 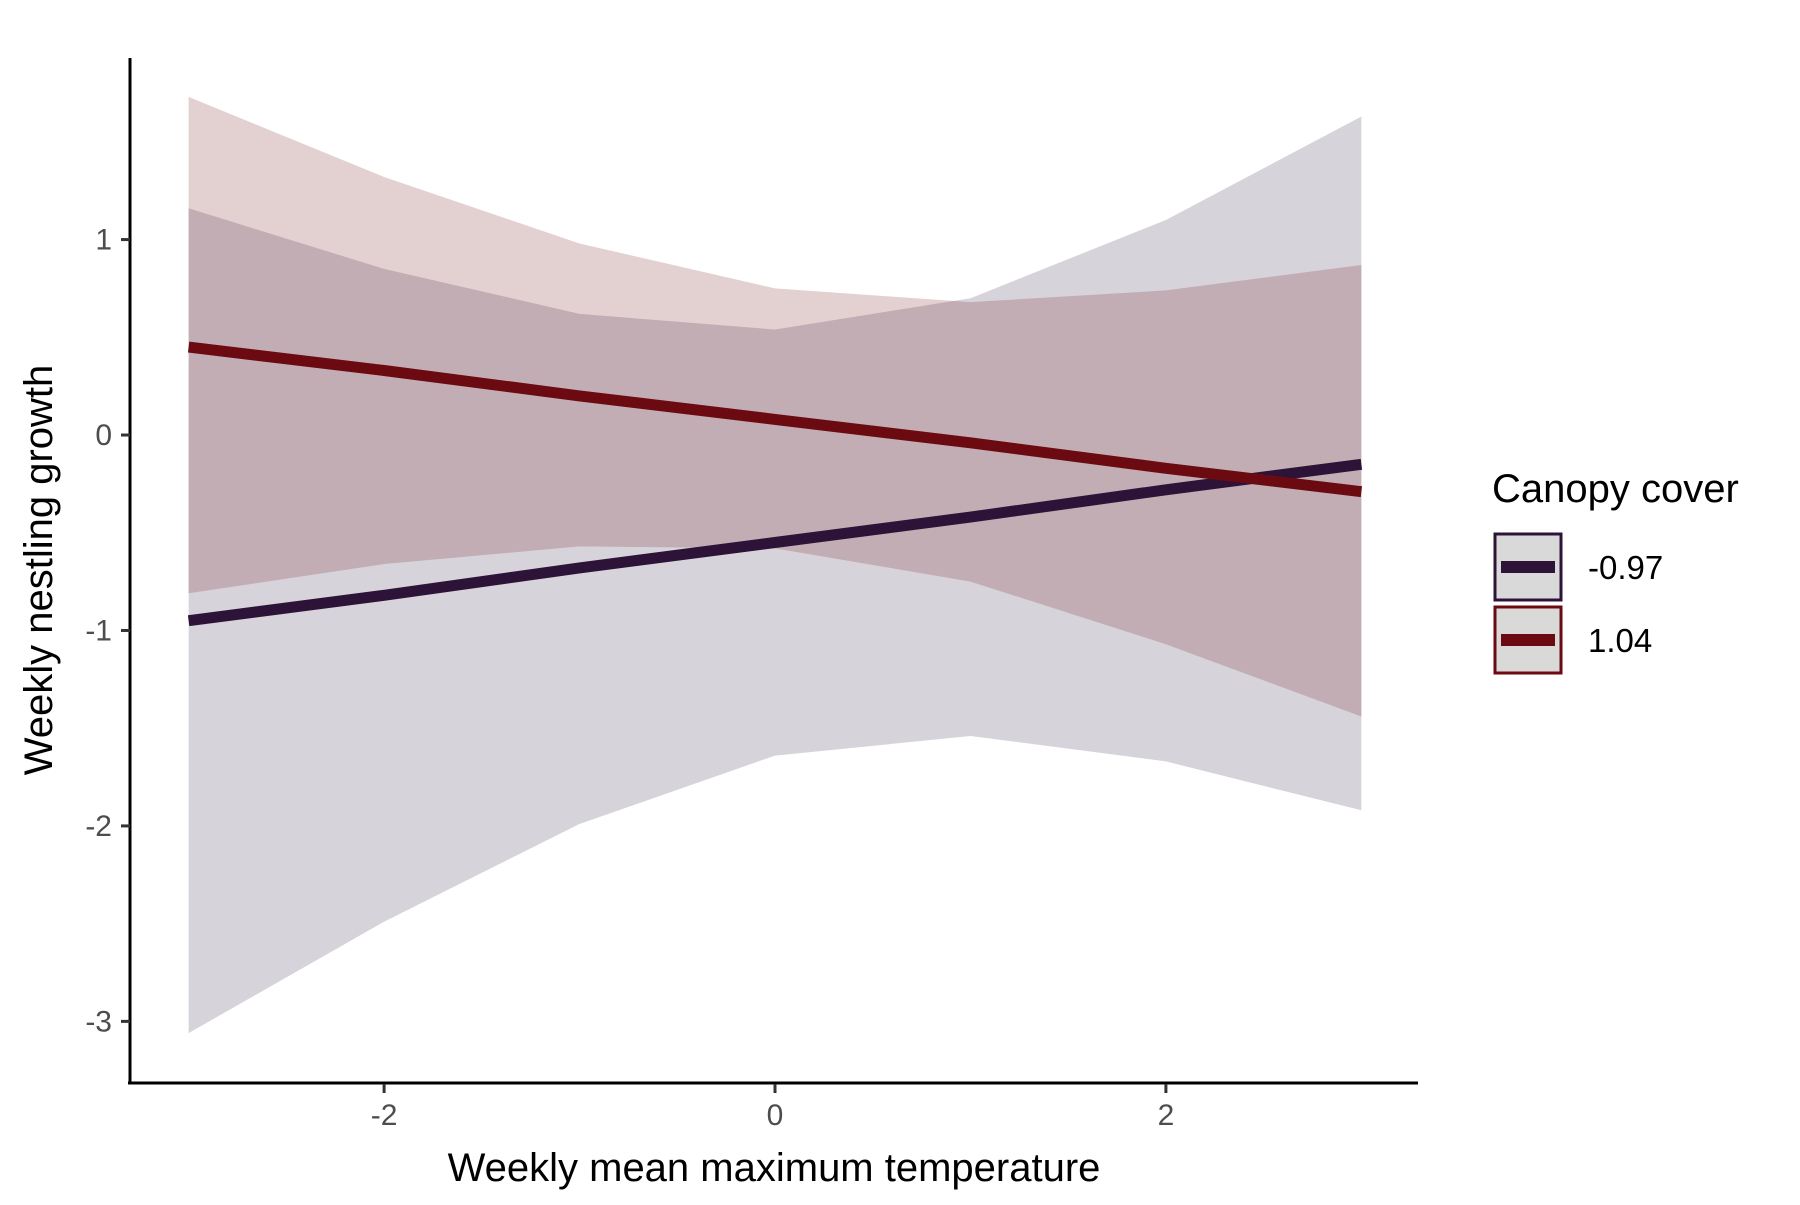 I want to click on y-tick-label: -2, so click(x=98, y=826).